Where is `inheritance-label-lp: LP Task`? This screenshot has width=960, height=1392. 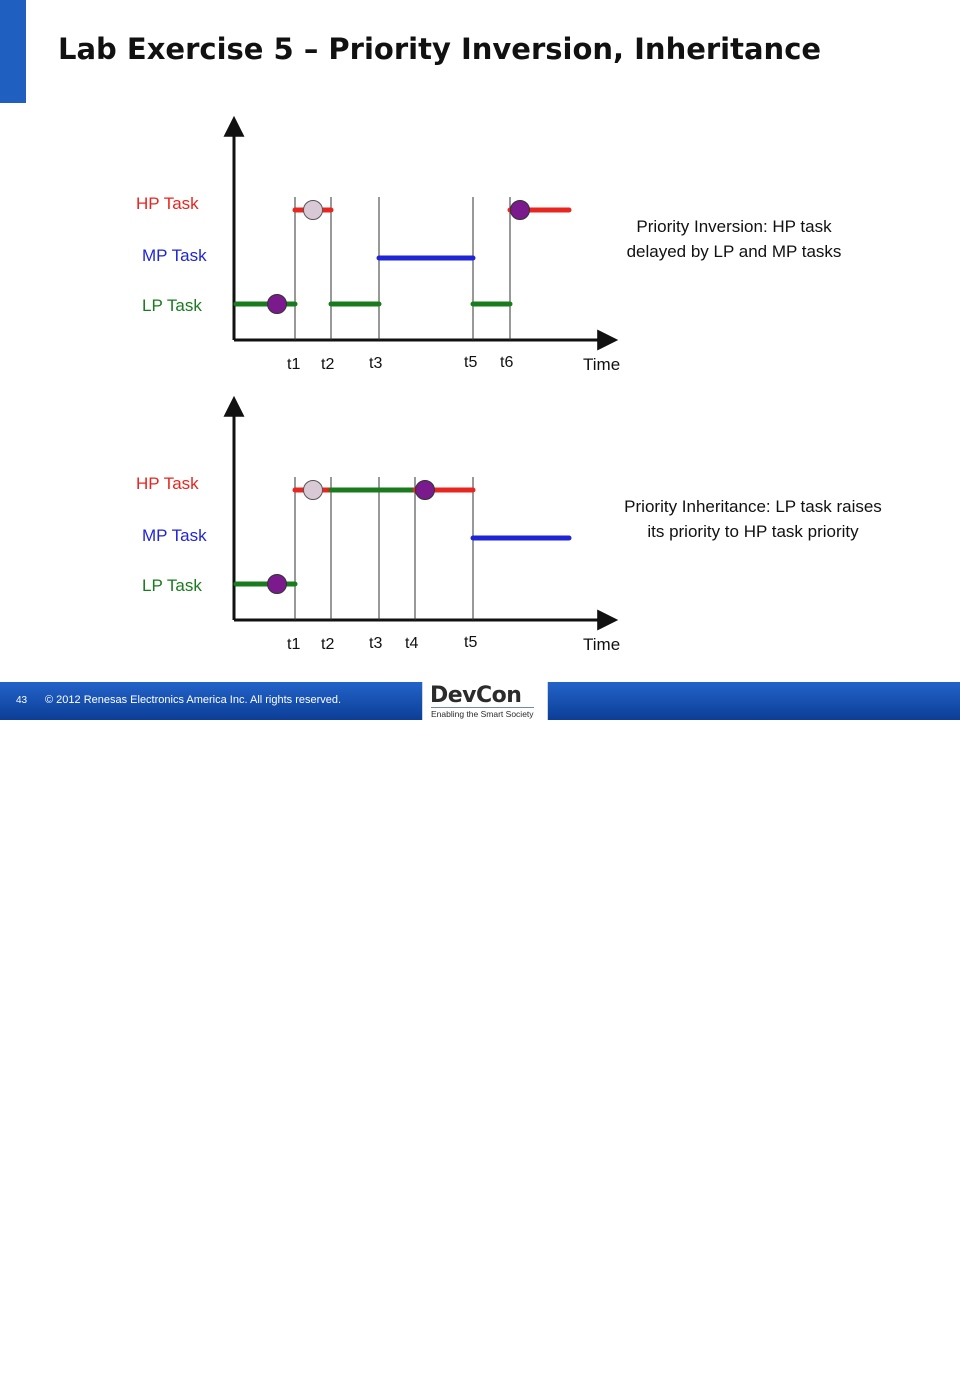 inheritance-label-lp: LP Task is located at coordinates (172, 585).